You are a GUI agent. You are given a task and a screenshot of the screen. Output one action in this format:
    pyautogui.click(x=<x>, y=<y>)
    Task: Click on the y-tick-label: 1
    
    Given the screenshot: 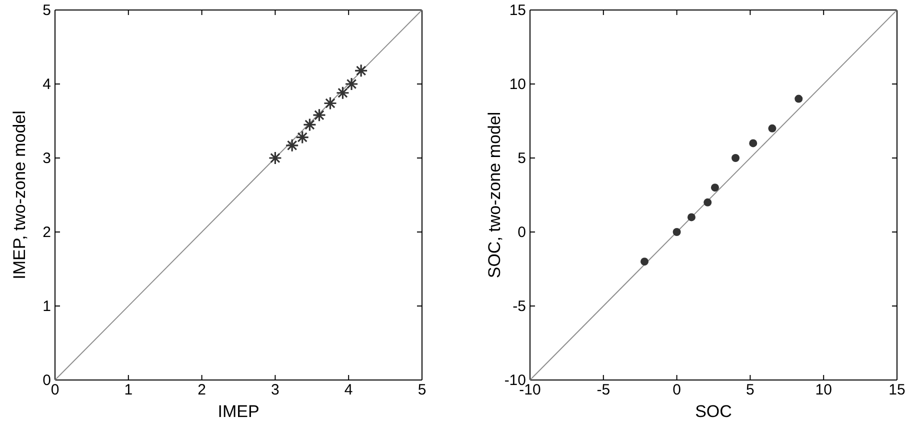 What is the action you would take?
    pyautogui.click(x=46, y=306)
    